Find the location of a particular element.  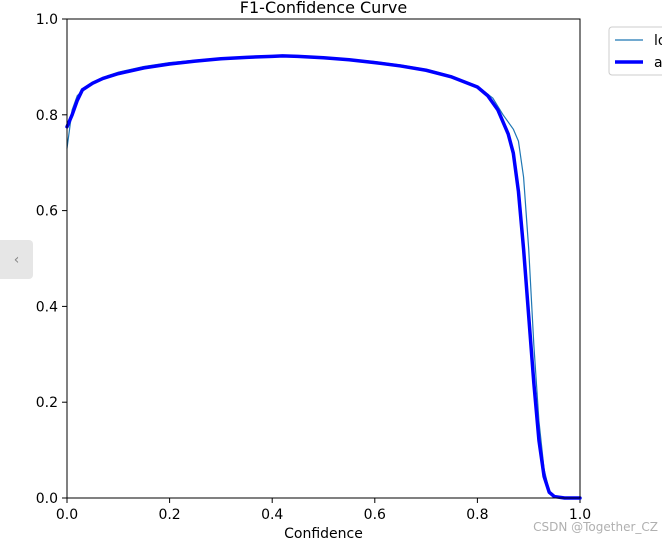

x-tick-label: 0.6 is located at coordinates (375, 515).